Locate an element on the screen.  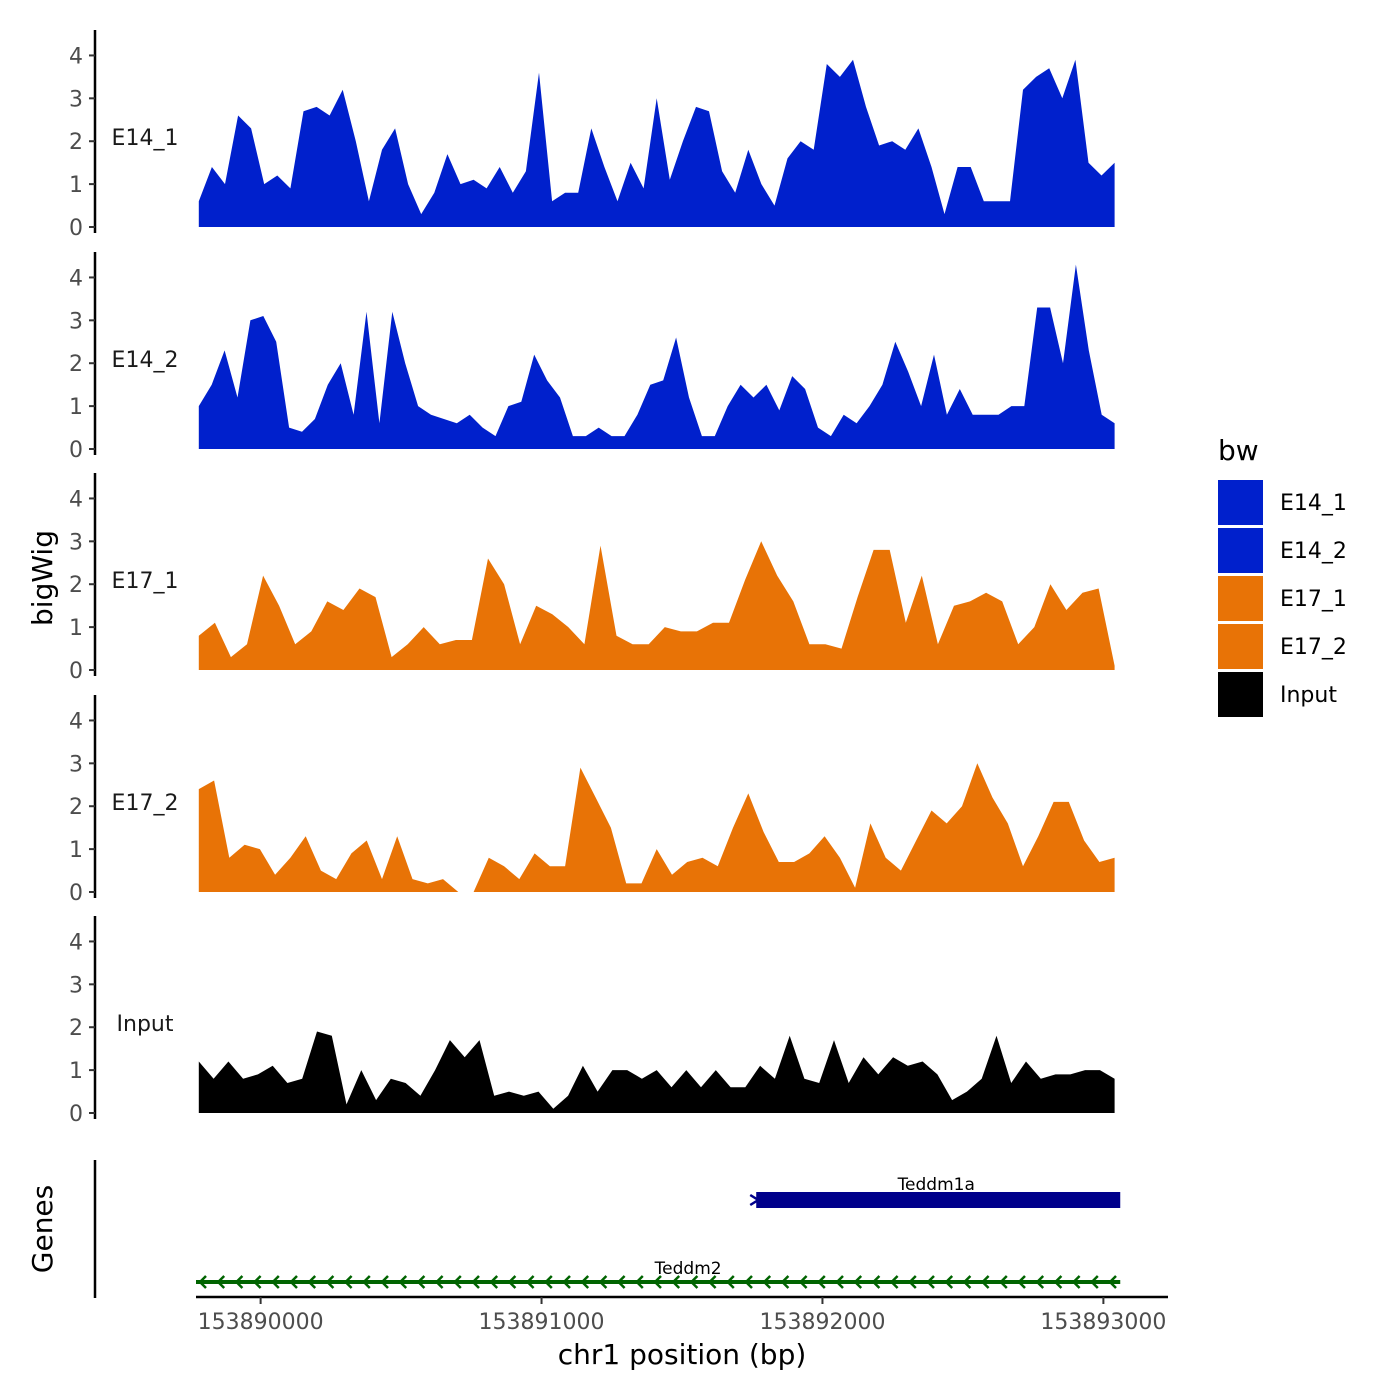
track-label-E14_1: E14_1 is located at coordinates (145, 138).